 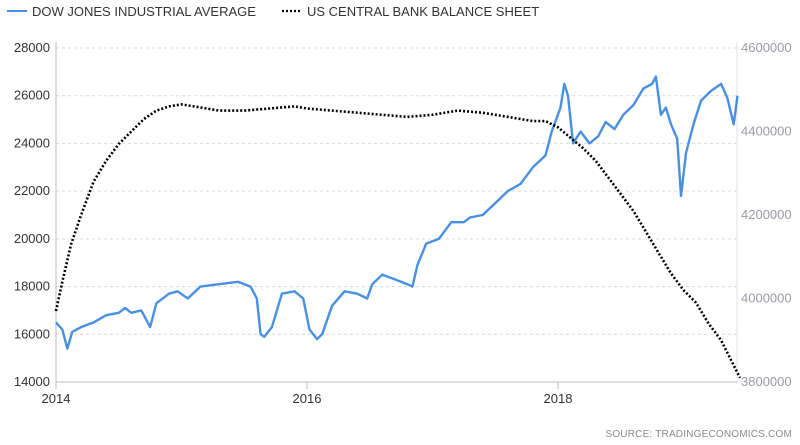 What do you see at coordinates (32, 333) in the screenshot?
I see `left-tick-label: 16000` at bounding box center [32, 333].